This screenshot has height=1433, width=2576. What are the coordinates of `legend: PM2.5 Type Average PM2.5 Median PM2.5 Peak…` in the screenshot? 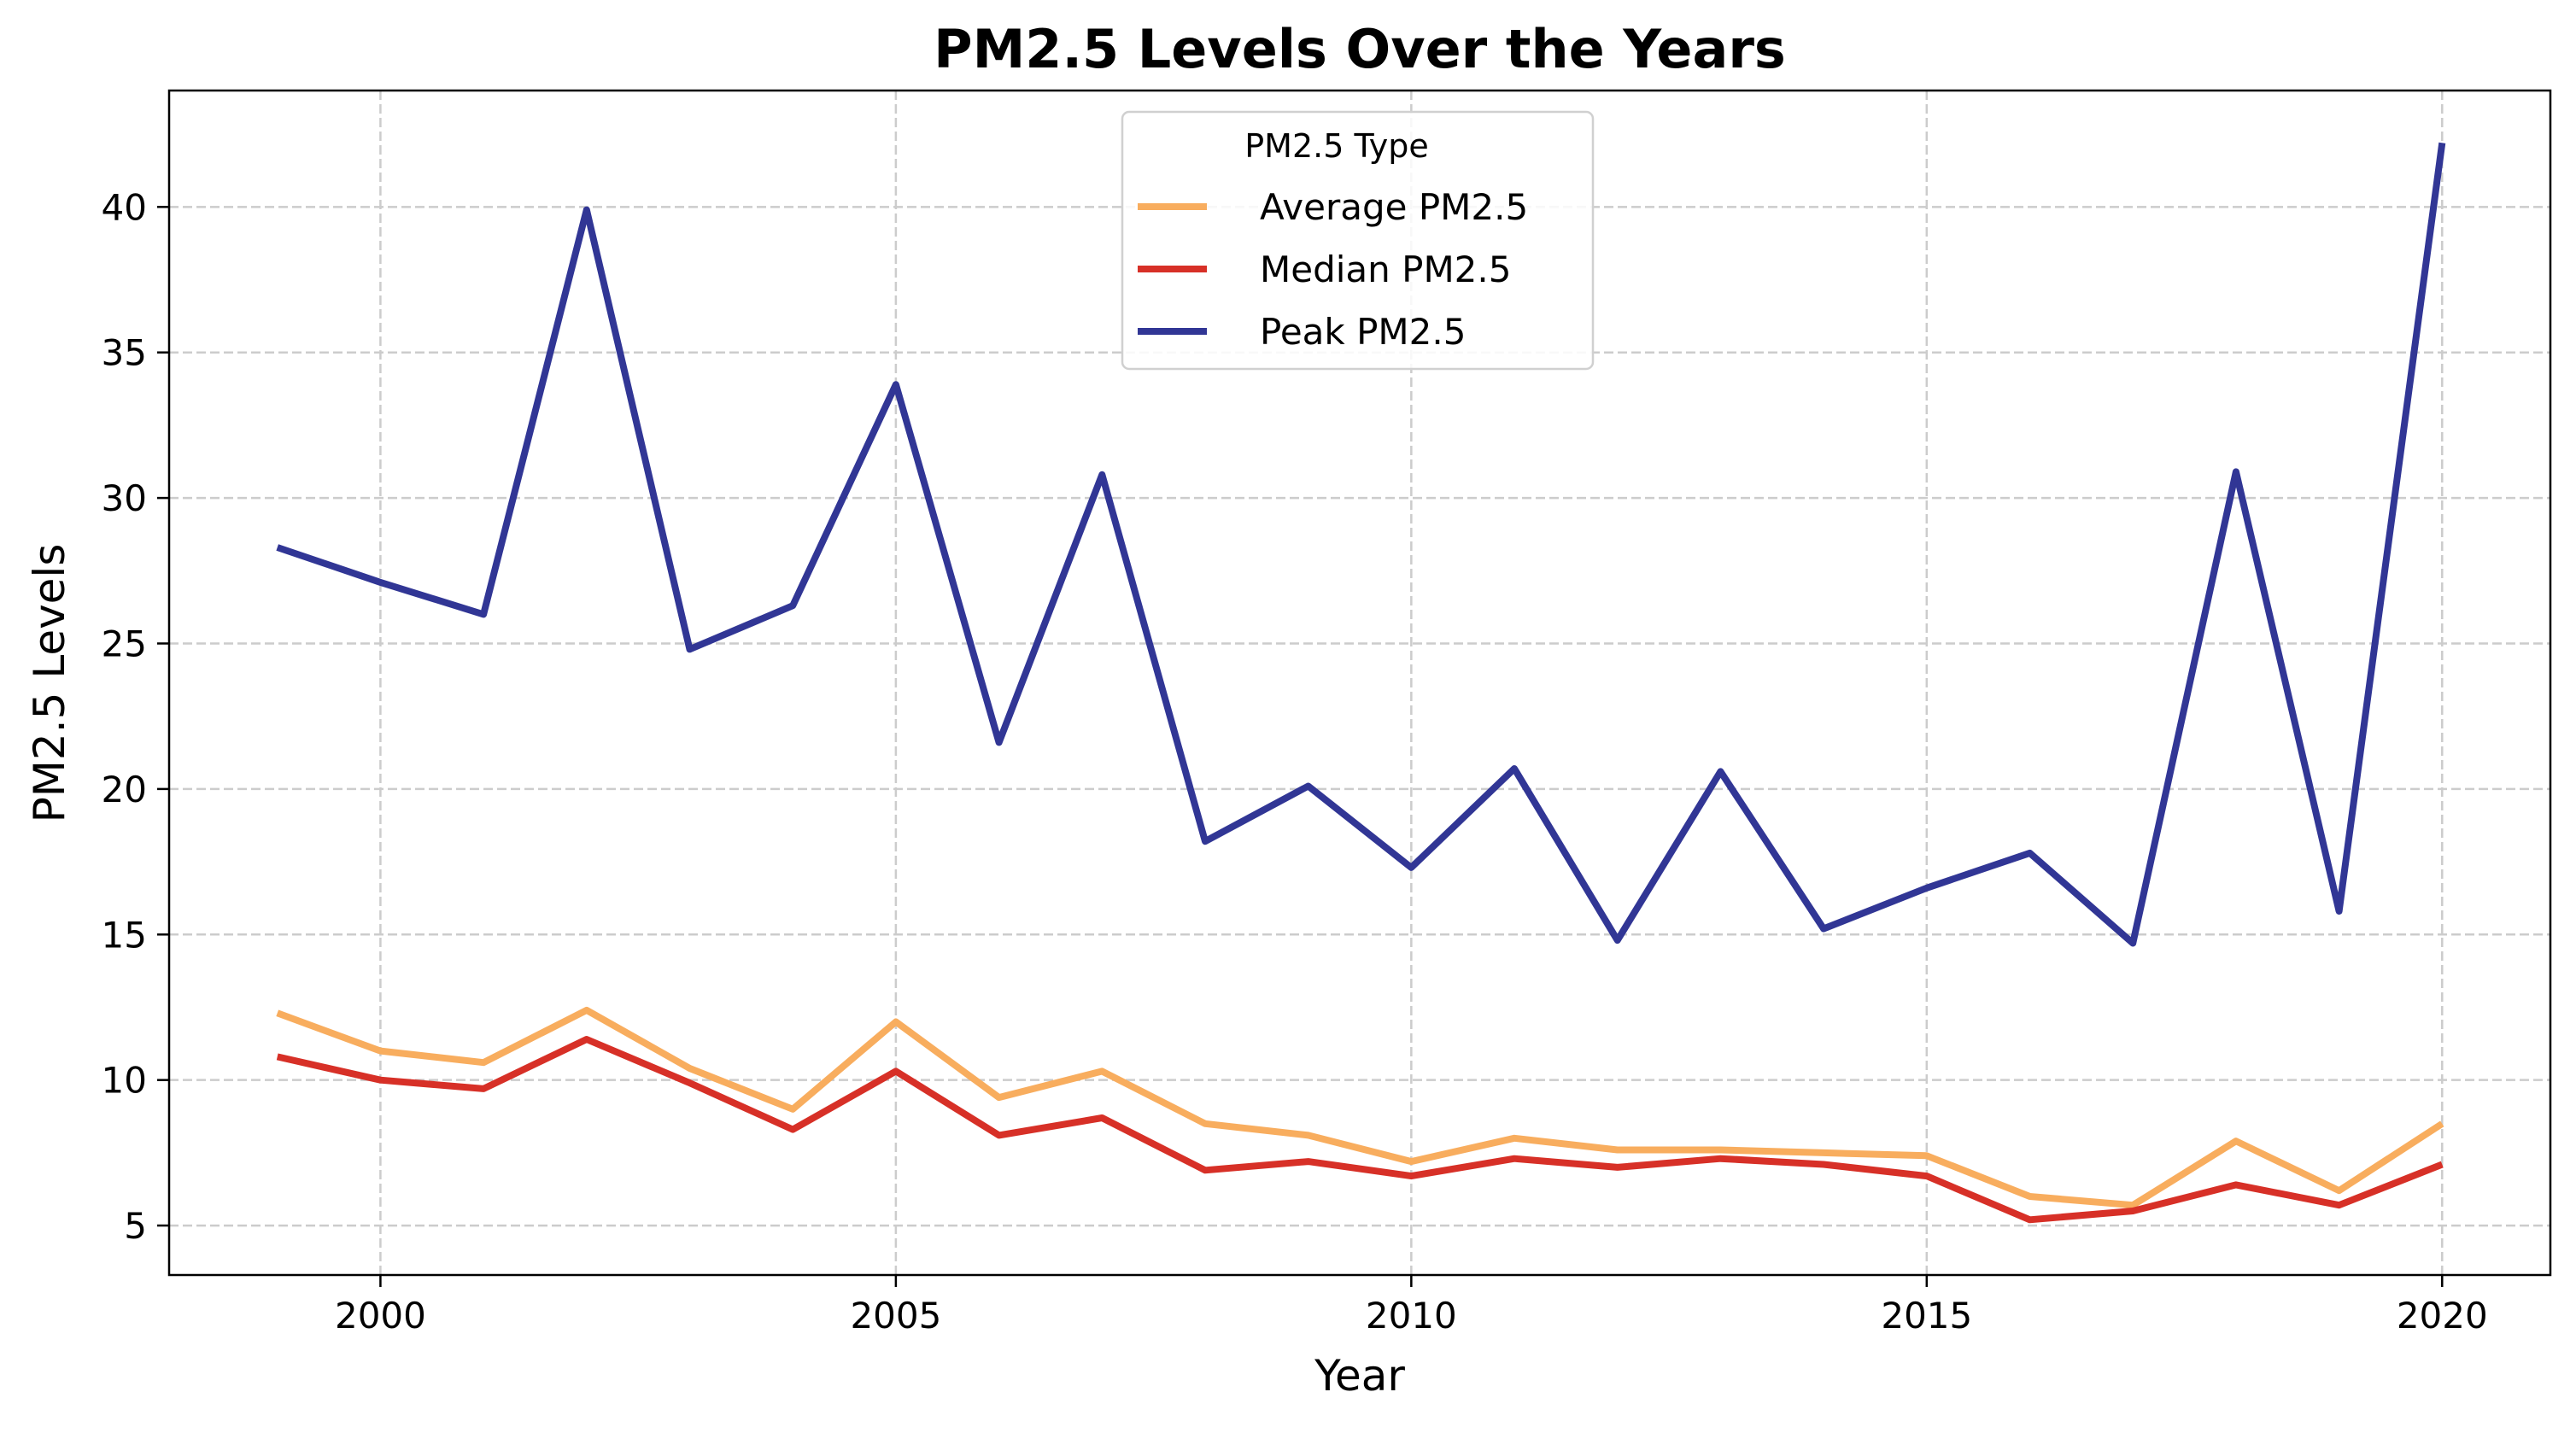 It's located at (1358, 240).